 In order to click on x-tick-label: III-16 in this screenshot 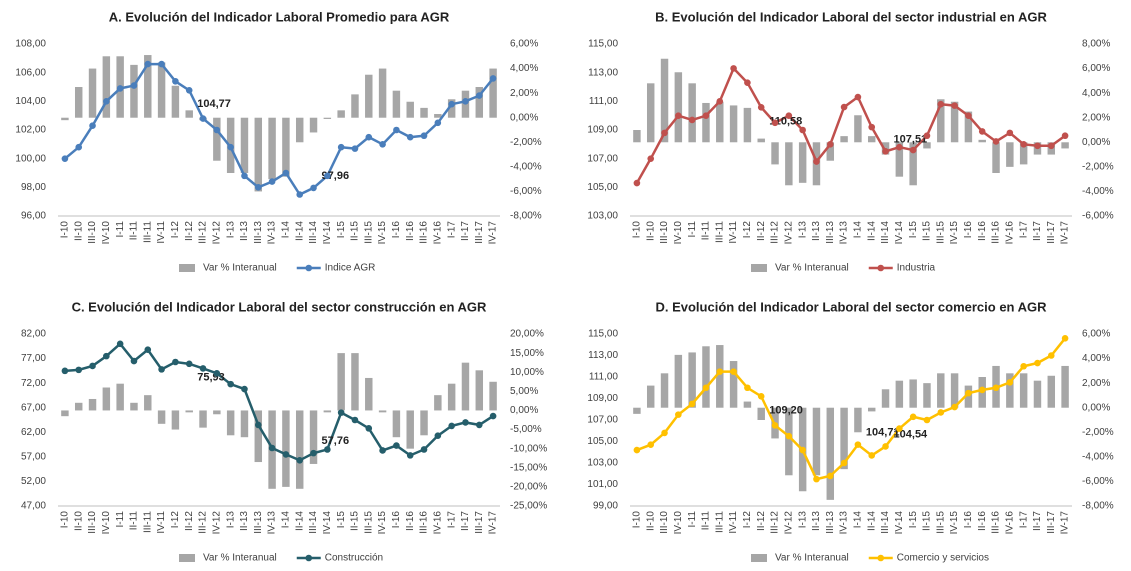, I will do `click(996, 232)`.